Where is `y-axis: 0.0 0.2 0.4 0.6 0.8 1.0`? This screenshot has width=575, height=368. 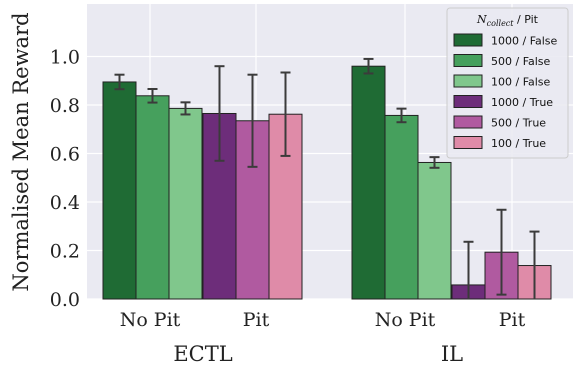
y-axis: 0.0 0.2 0.4 0.6 0.8 1.0 is located at coordinates (65, 179).